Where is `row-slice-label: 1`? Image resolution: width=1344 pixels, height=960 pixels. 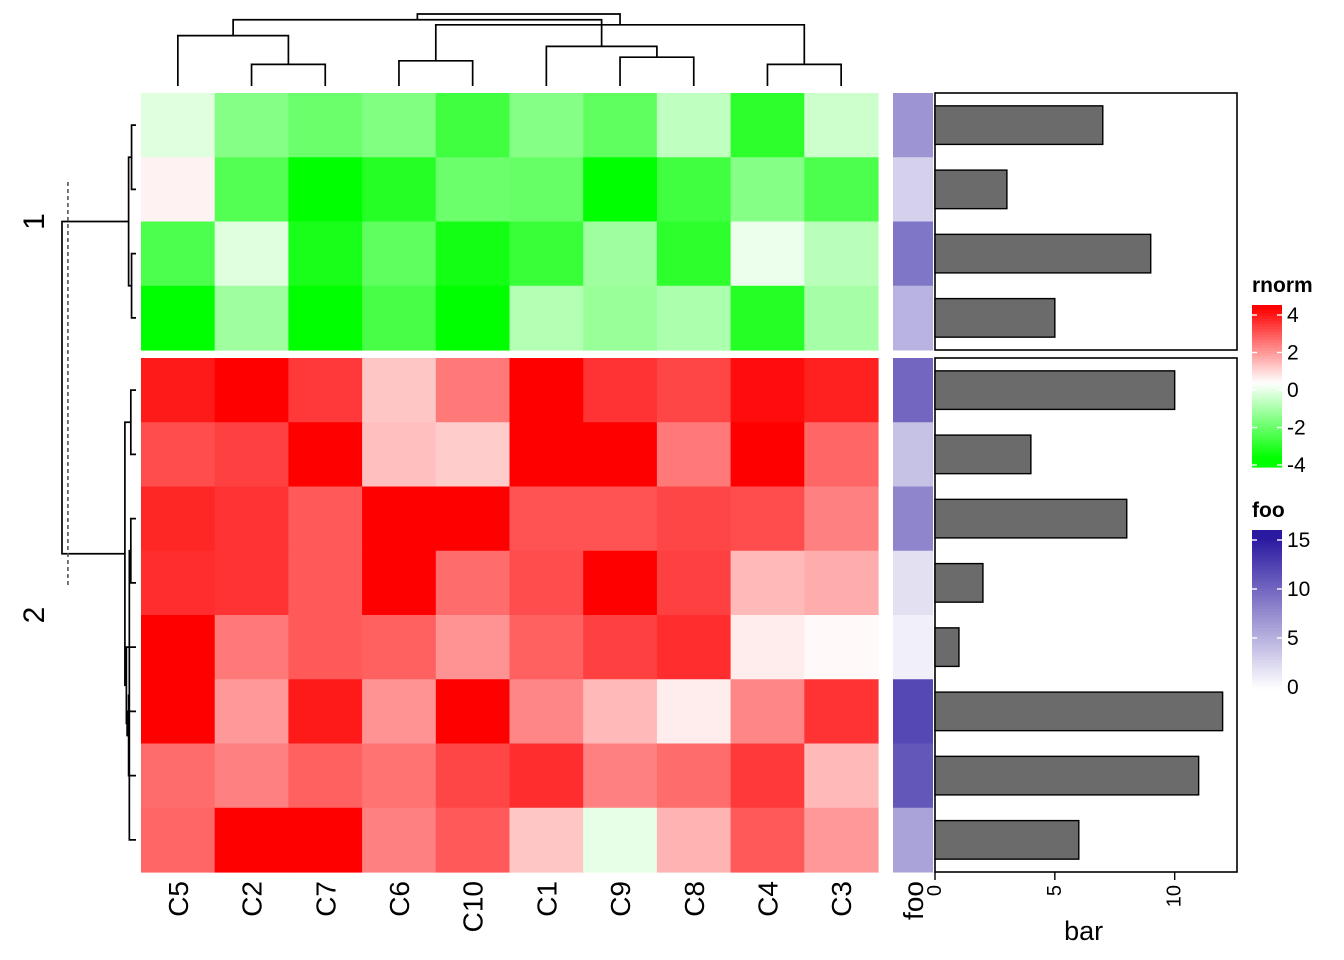 row-slice-label: 1 is located at coordinates (34, 221).